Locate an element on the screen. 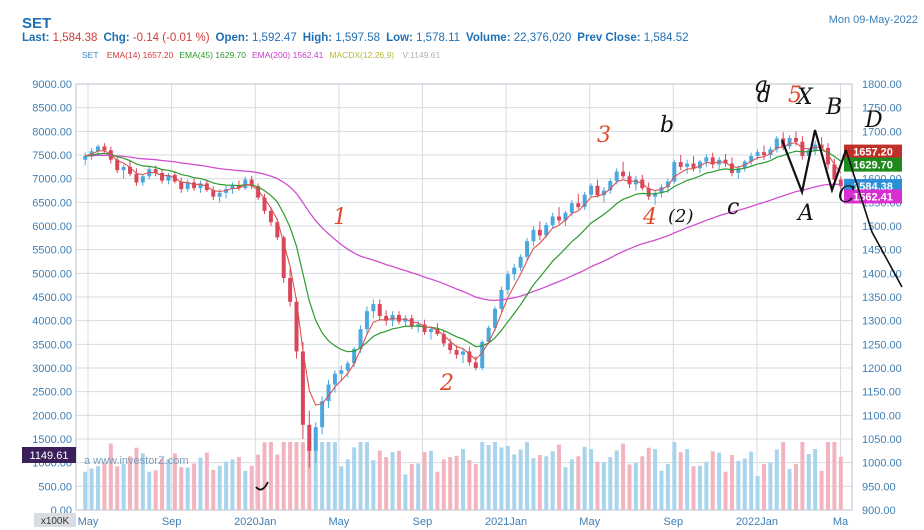  y-right-tick: 1400.00 is located at coordinates (882, 274).